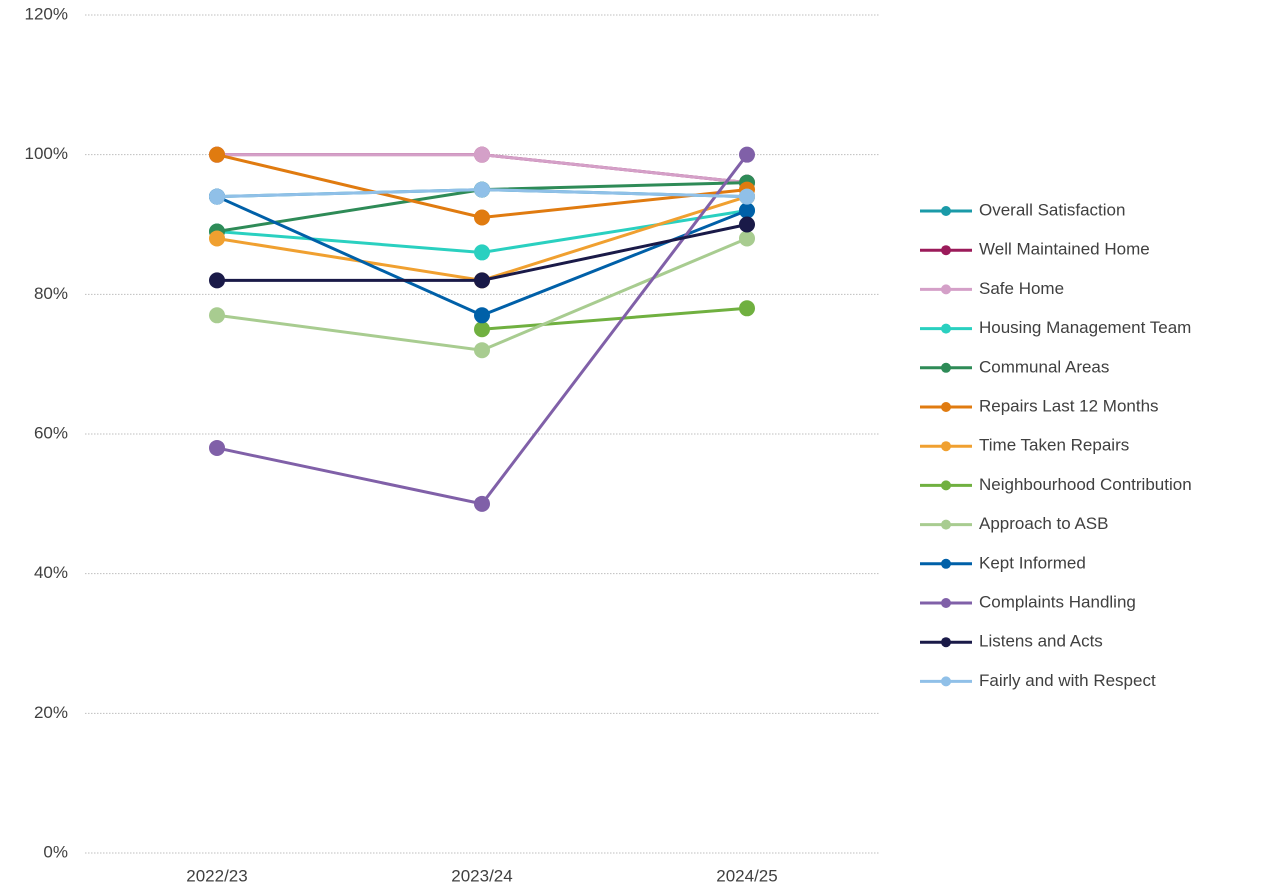  I want to click on x-tick-label: 2024/25, so click(746, 875).